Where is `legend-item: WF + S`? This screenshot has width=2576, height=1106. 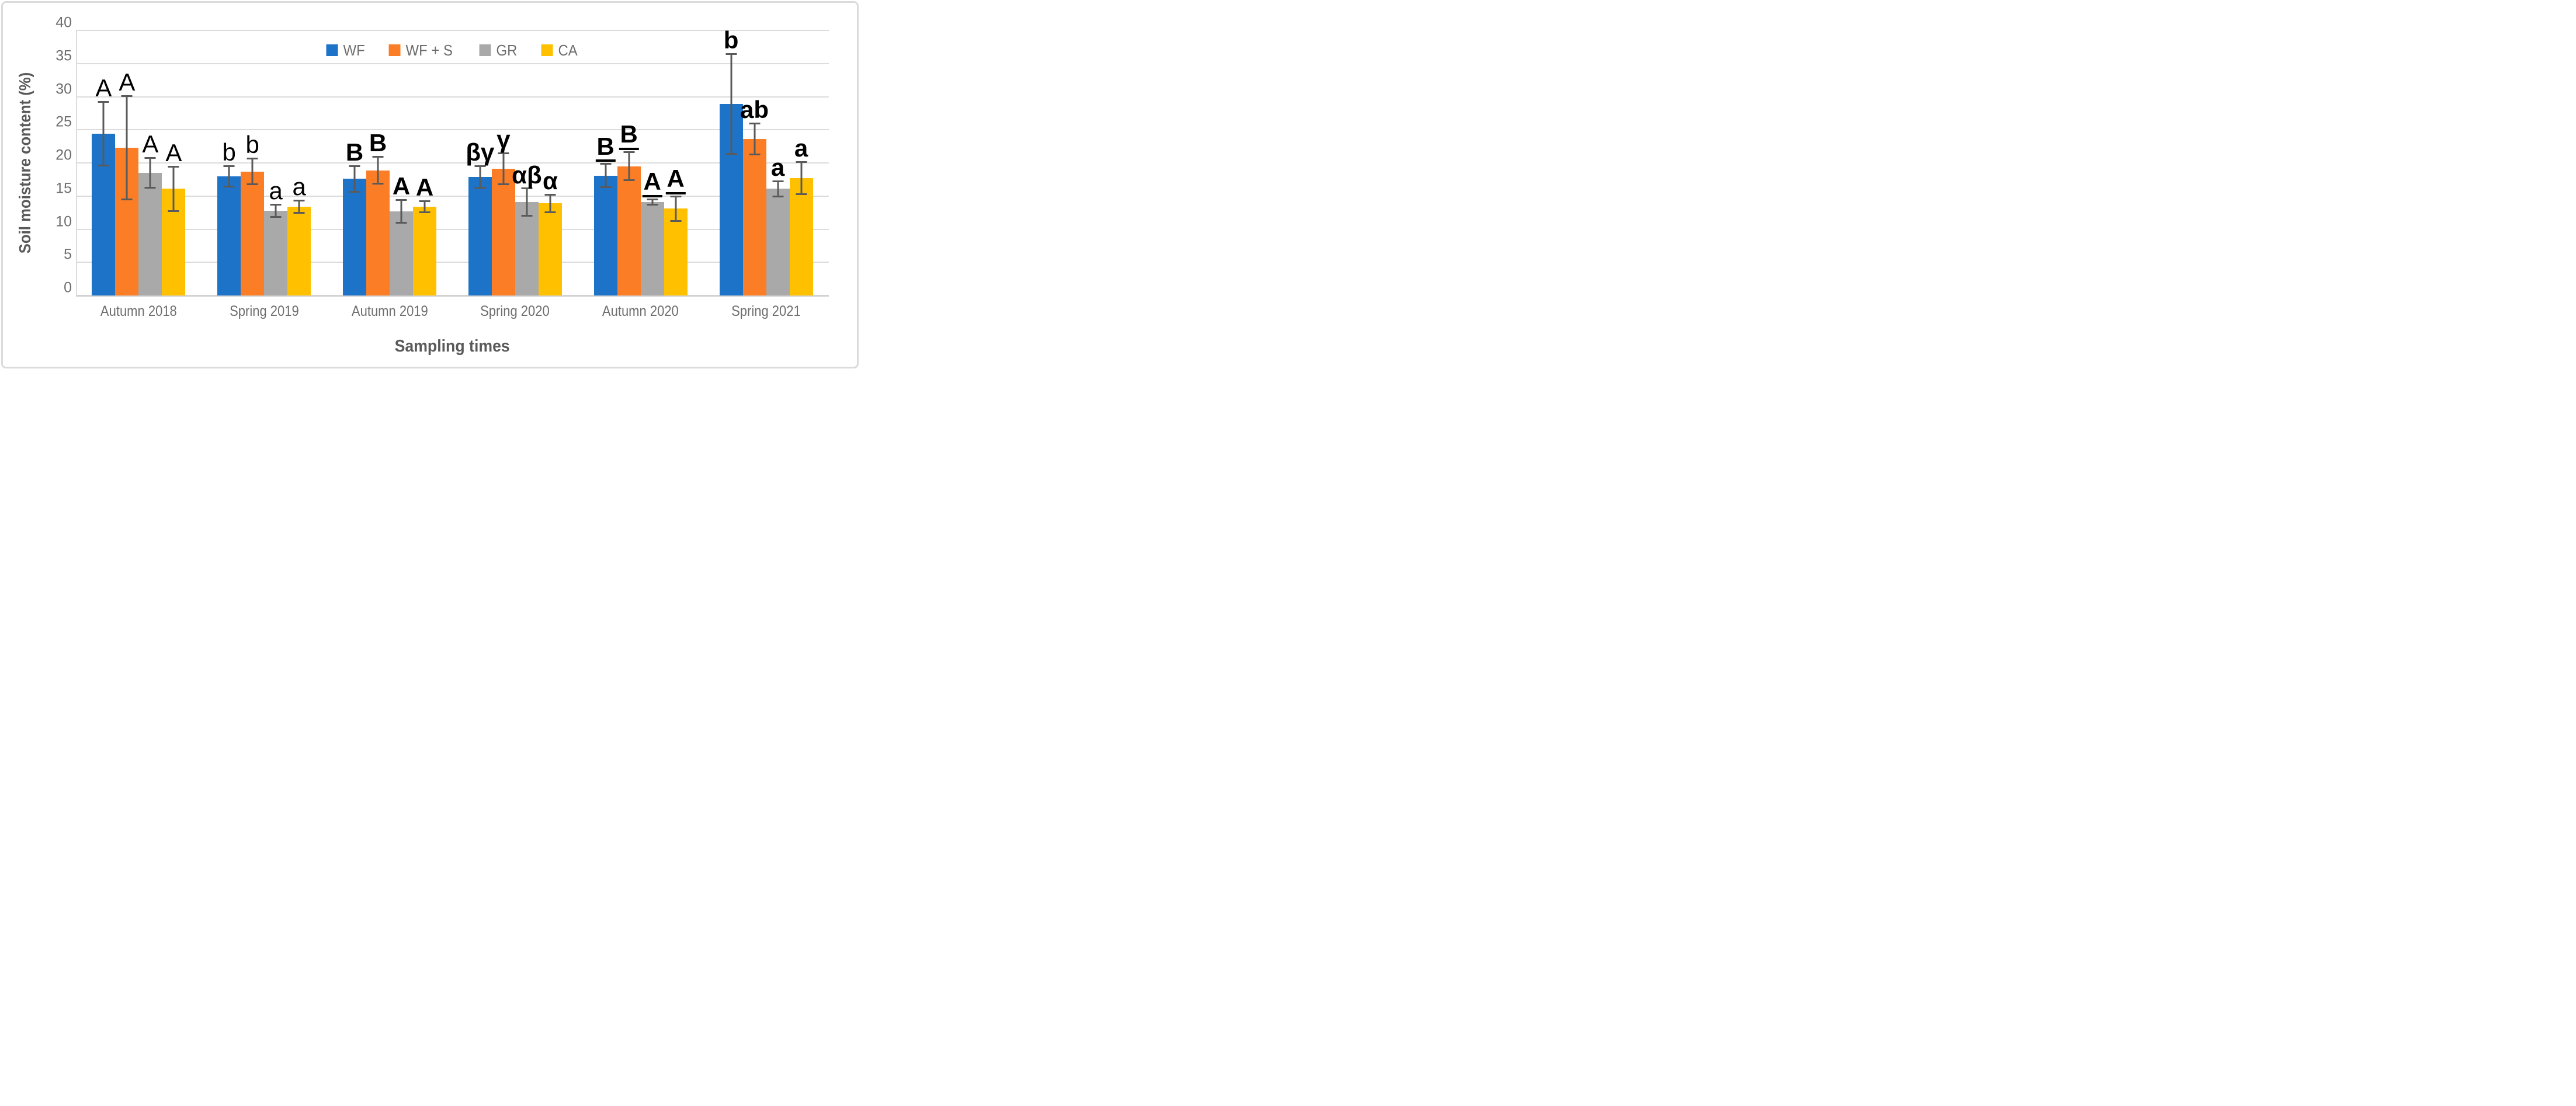
legend-item: WF + S is located at coordinates (423, 51).